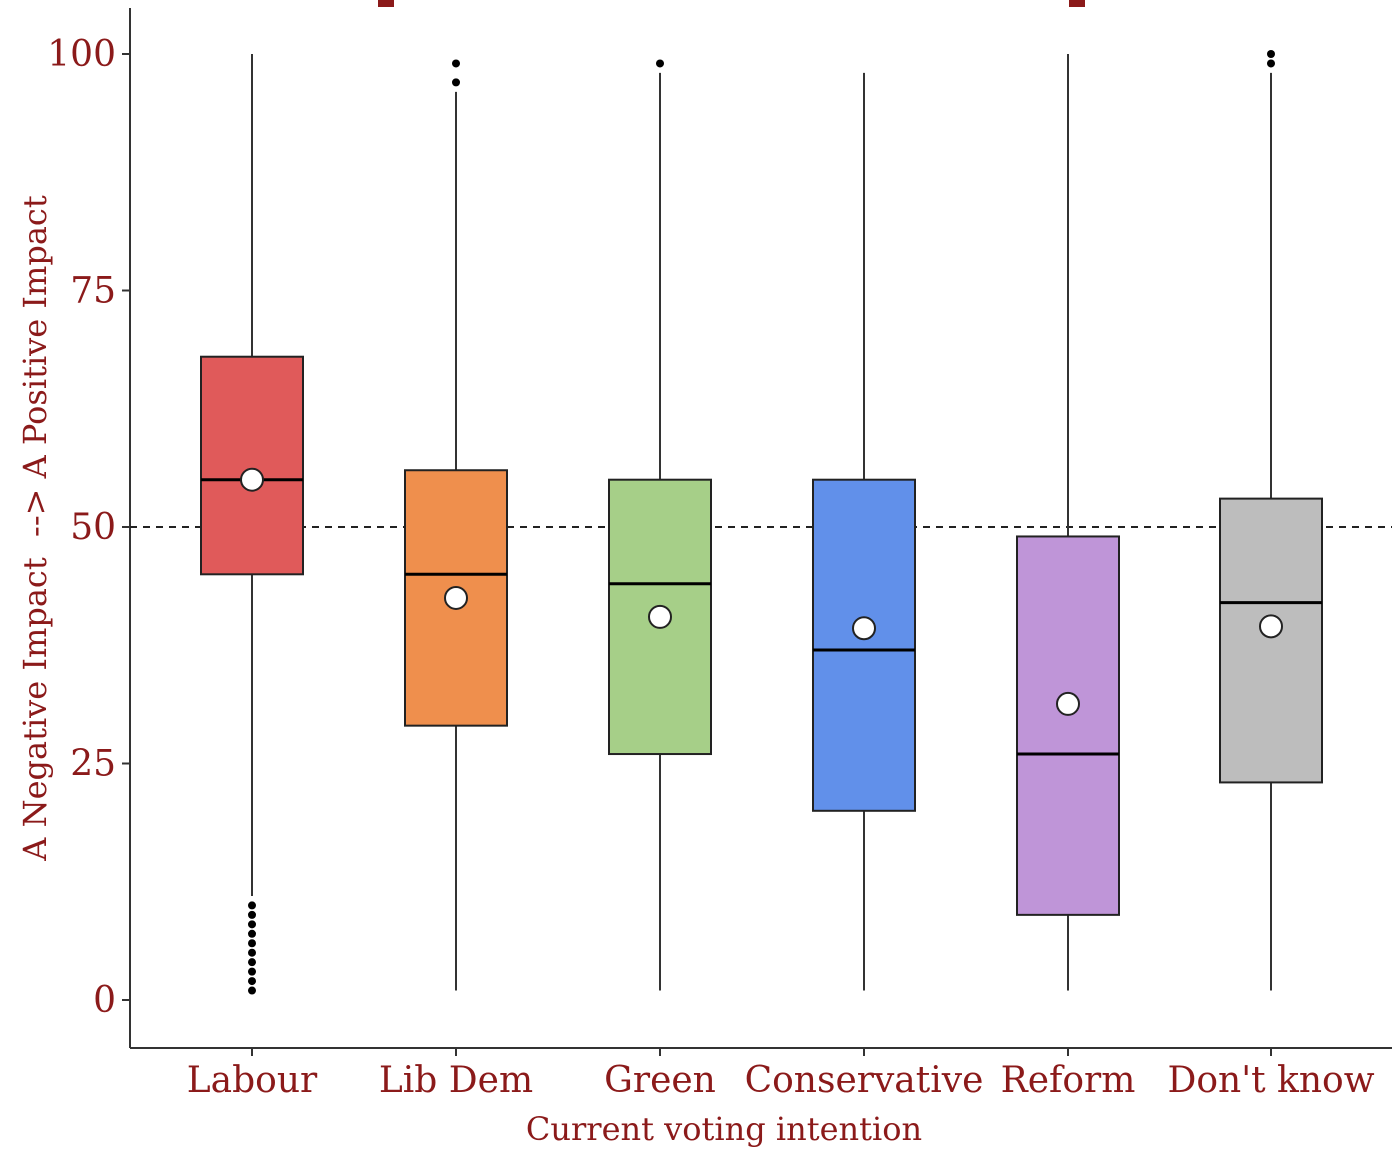  Describe the element at coordinates (731, 3) in the screenshot. I see `cropped-title-fragment` at that location.